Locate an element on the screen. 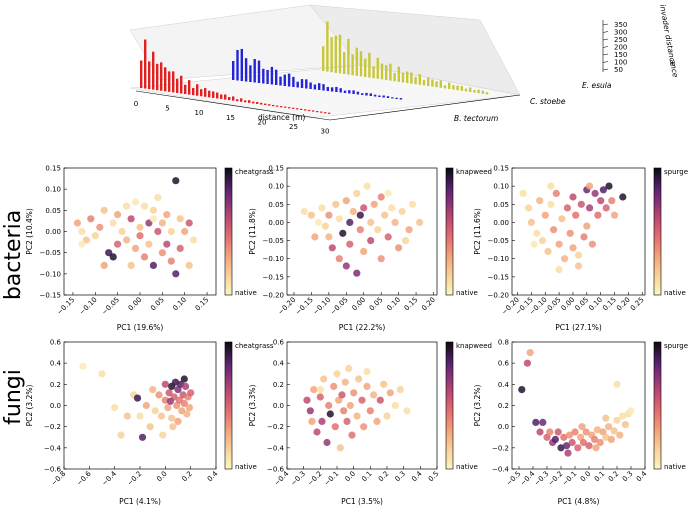 Image resolution: width=696 pixels, height=506 pixels. x-tick-label: 0.1 is located at coordinates (600, 477).